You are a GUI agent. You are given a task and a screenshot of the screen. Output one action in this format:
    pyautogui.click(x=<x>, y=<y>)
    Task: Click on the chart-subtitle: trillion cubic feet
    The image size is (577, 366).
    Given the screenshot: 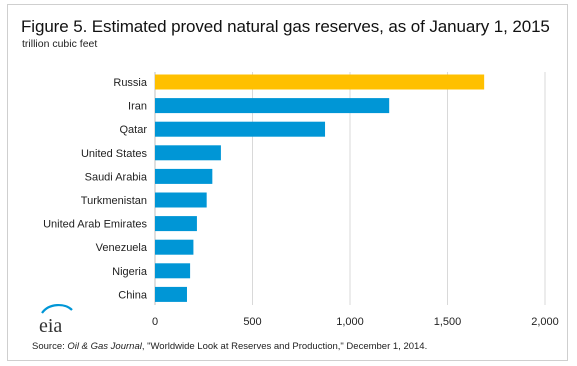 What is the action you would take?
    pyautogui.click(x=60, y=44)
    